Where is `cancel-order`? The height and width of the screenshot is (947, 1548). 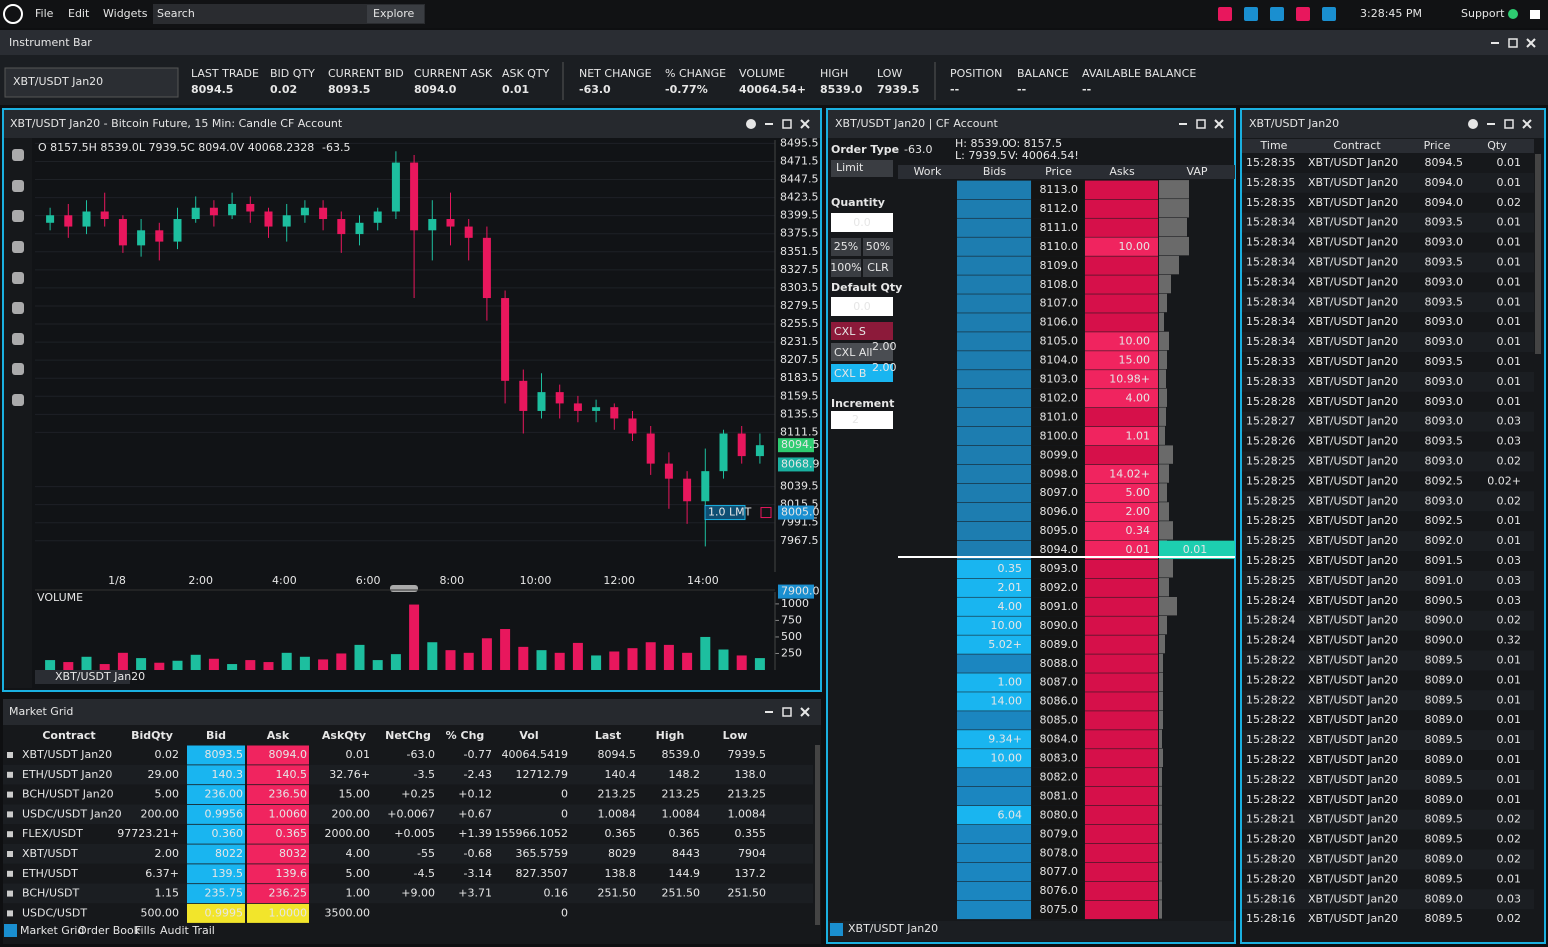
cancel-order is located at coordinates (766, 513).